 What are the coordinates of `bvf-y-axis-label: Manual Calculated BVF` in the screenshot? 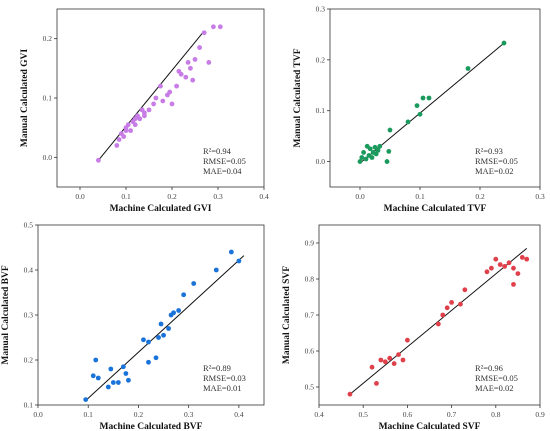 It's located at (6, 314).